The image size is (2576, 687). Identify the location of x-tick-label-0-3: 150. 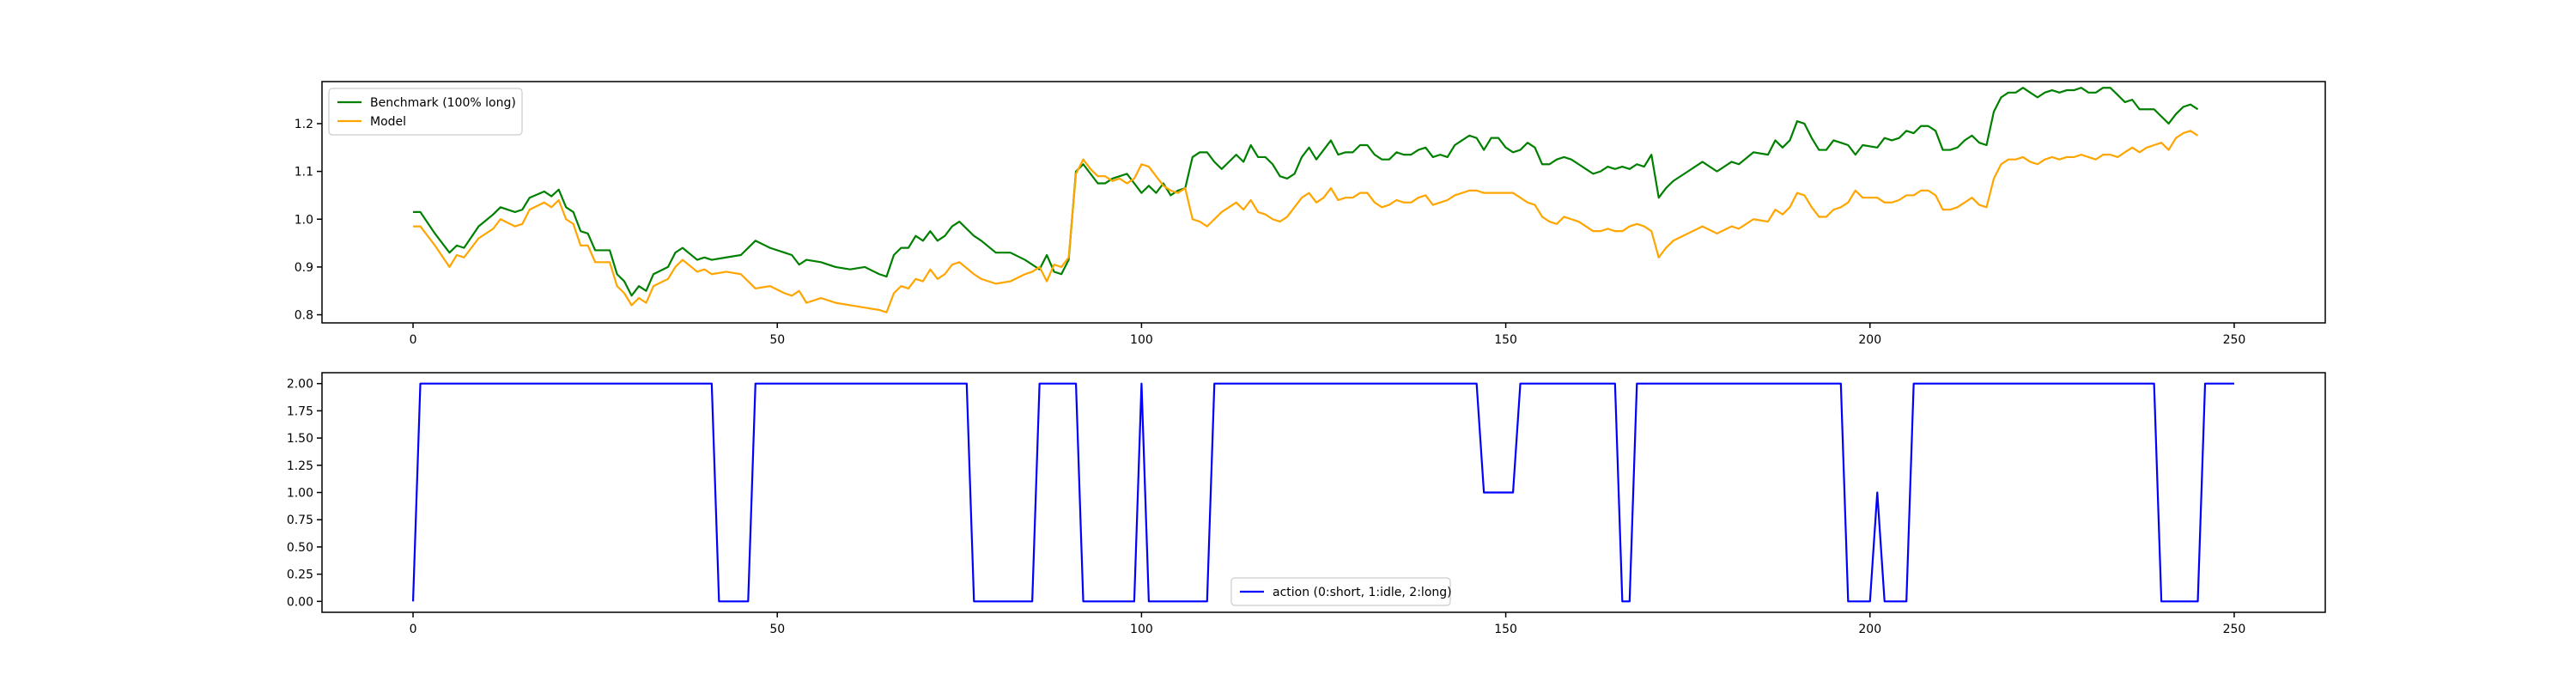
(1506, 340).